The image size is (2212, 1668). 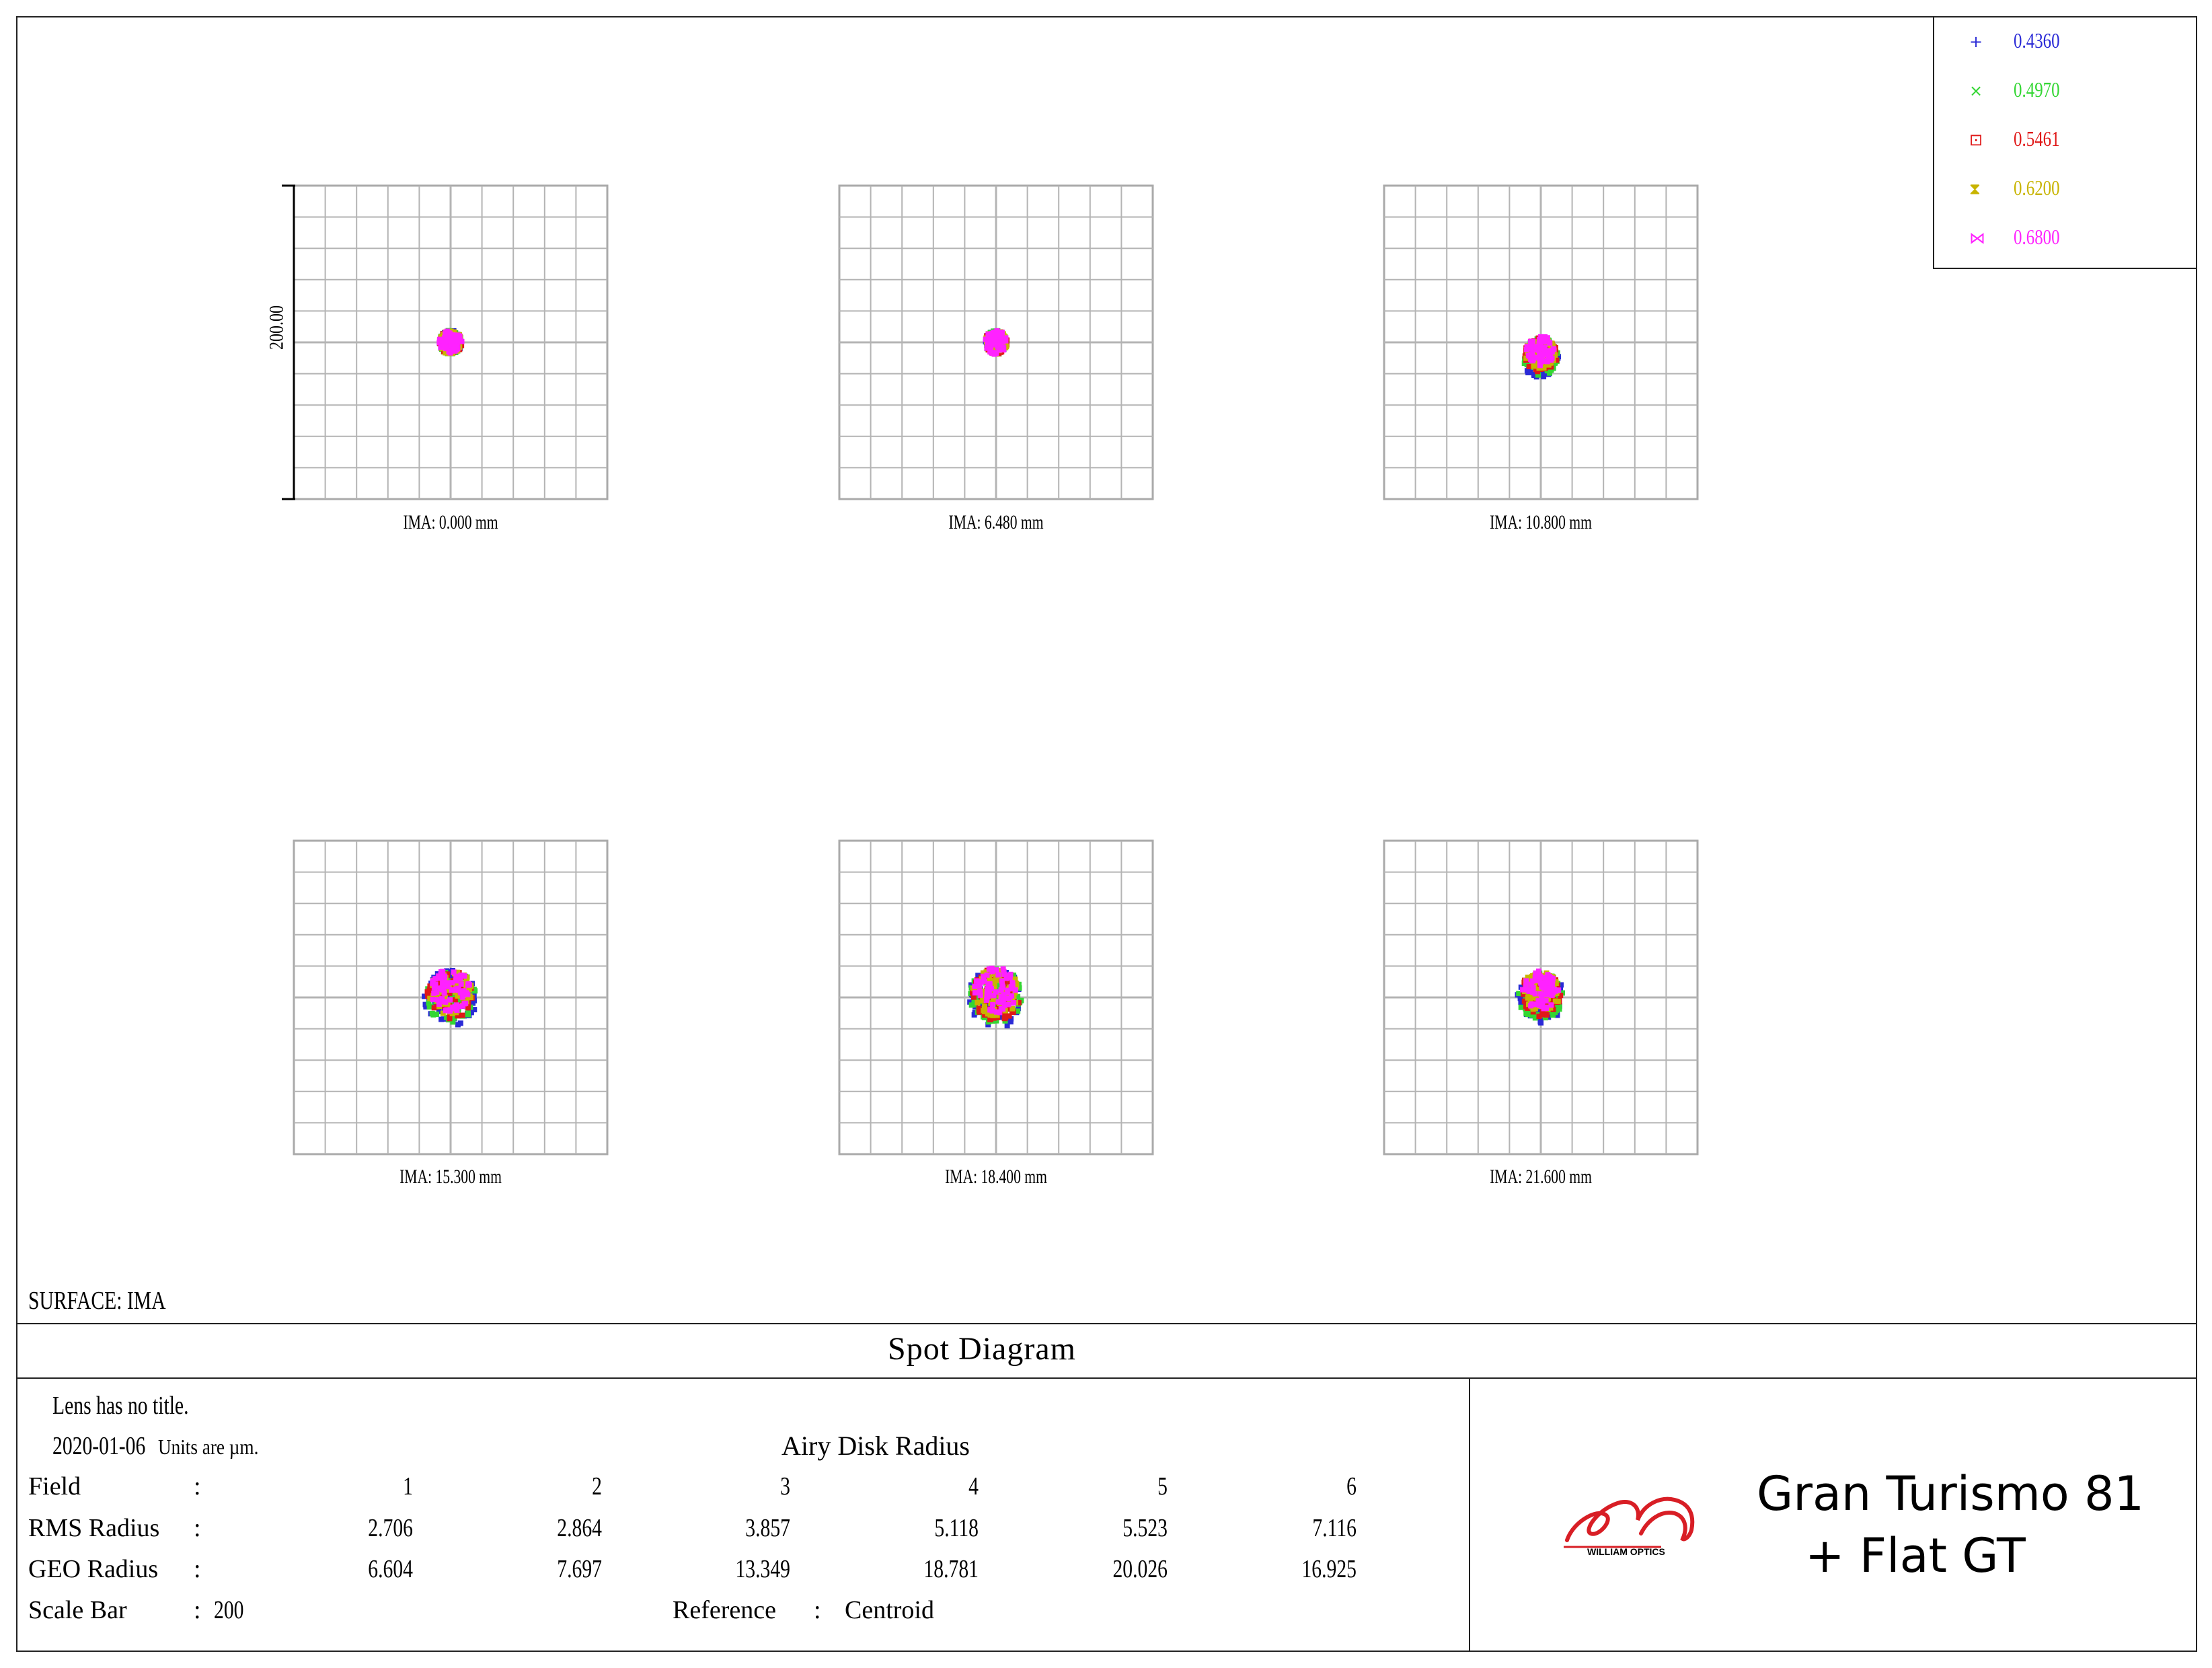 What do you see at coordinates (1977, 239) in the screenshot?
I see `legend-marker-5: ⋈` at bounding box center [1977, 239].